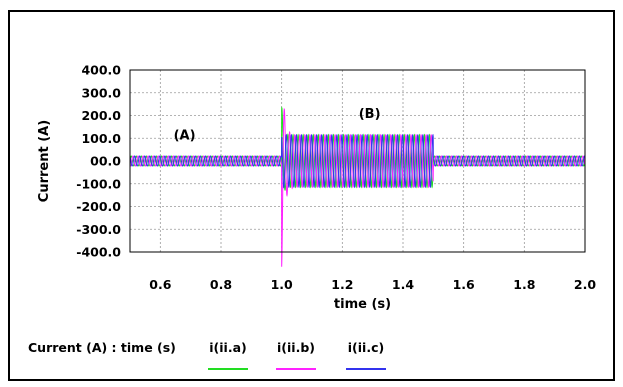 This screenshot has width=623, height=387. Describe the element at coordinates (524, 284) in the screenshot. I see `x-tick-label: 1.8` at that location.